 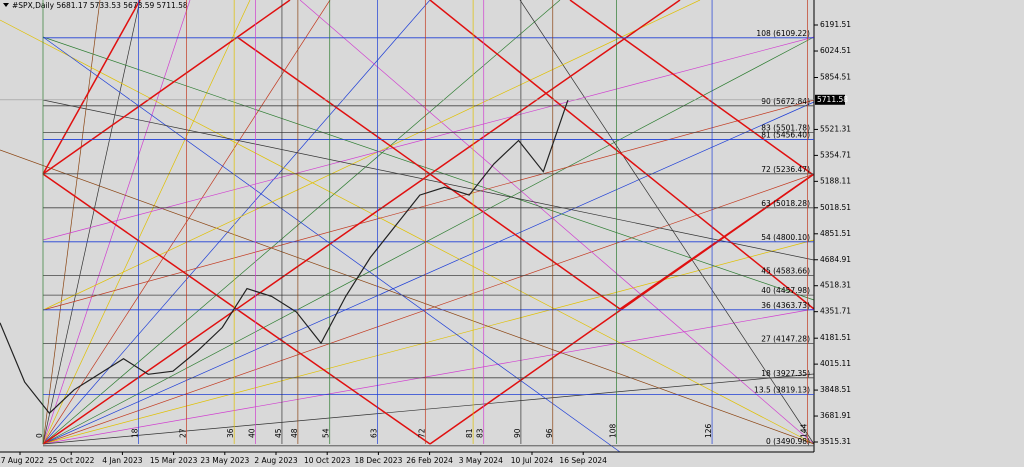 What do you see at coordinates (39, 435) in the screenshot?
I see `time-label: 0` at bounding box center [39, 435].